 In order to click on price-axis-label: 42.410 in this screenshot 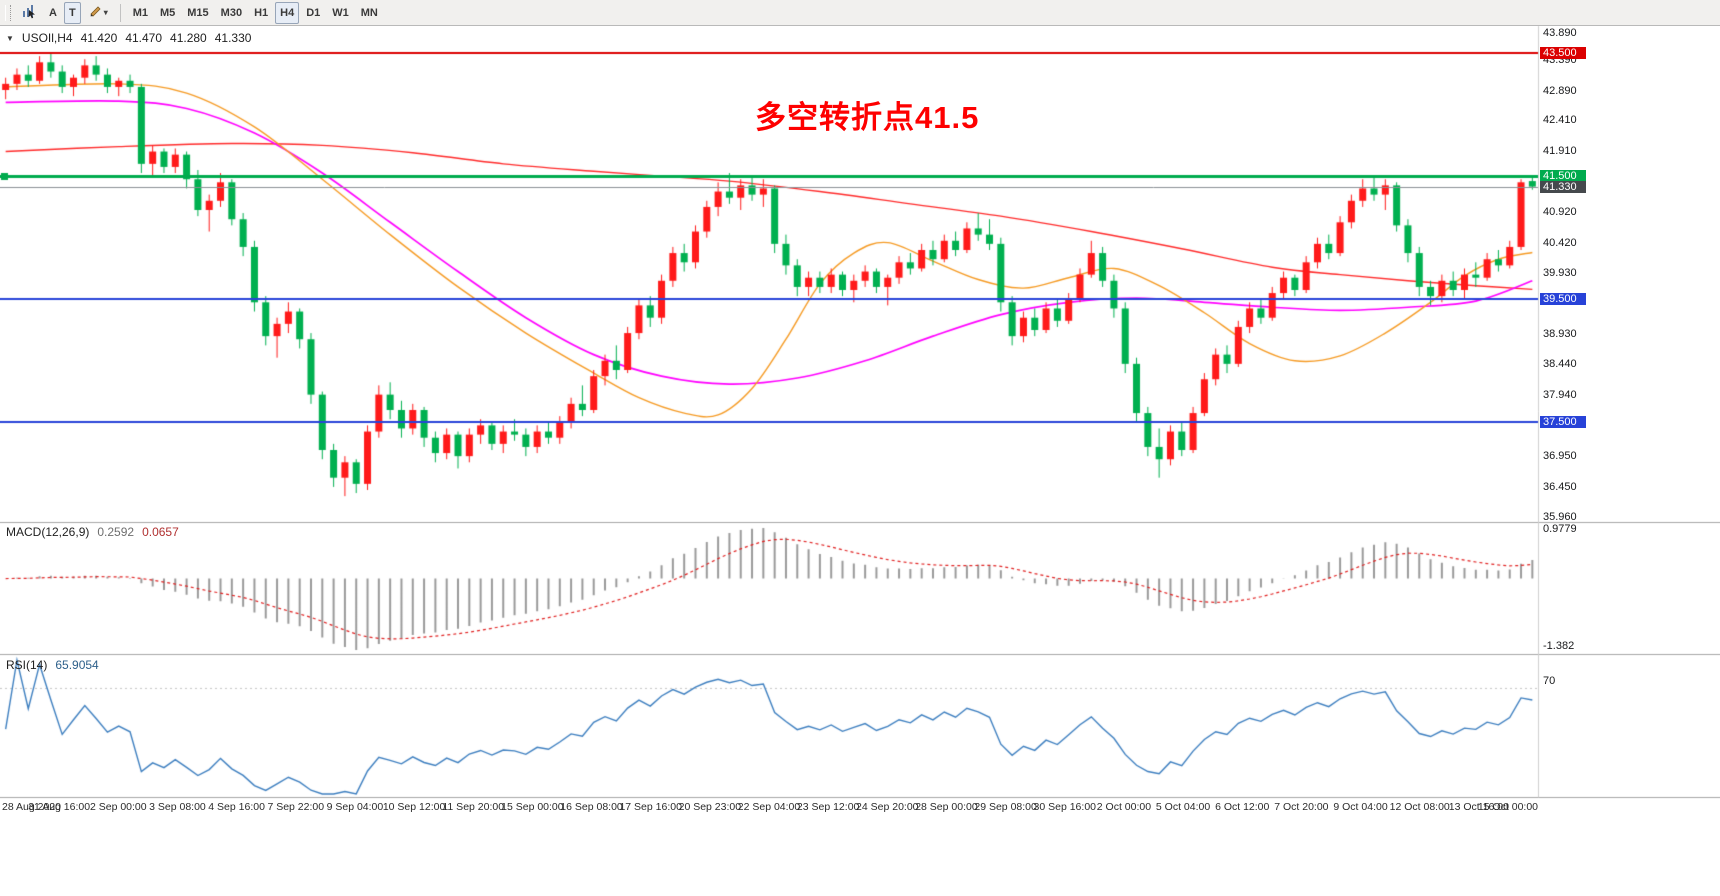, I will do `click(1560, 120)`.